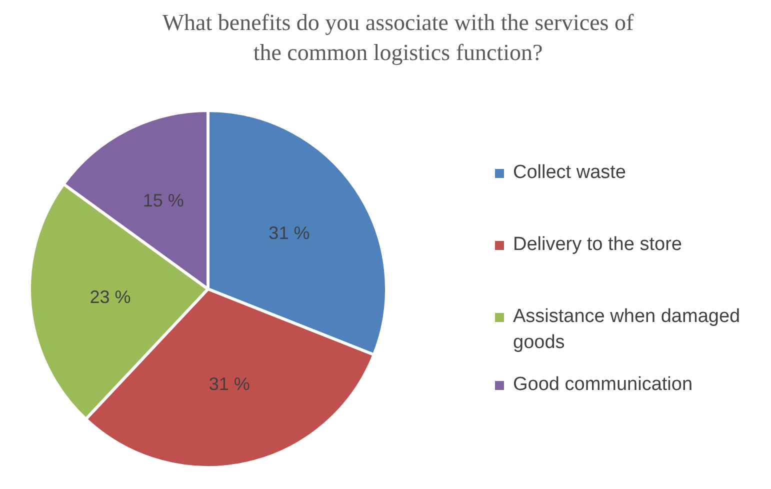  Describe the element at coordinates (570, 173) in the screenshot. I see `legend-label: Collect waste` at that location.